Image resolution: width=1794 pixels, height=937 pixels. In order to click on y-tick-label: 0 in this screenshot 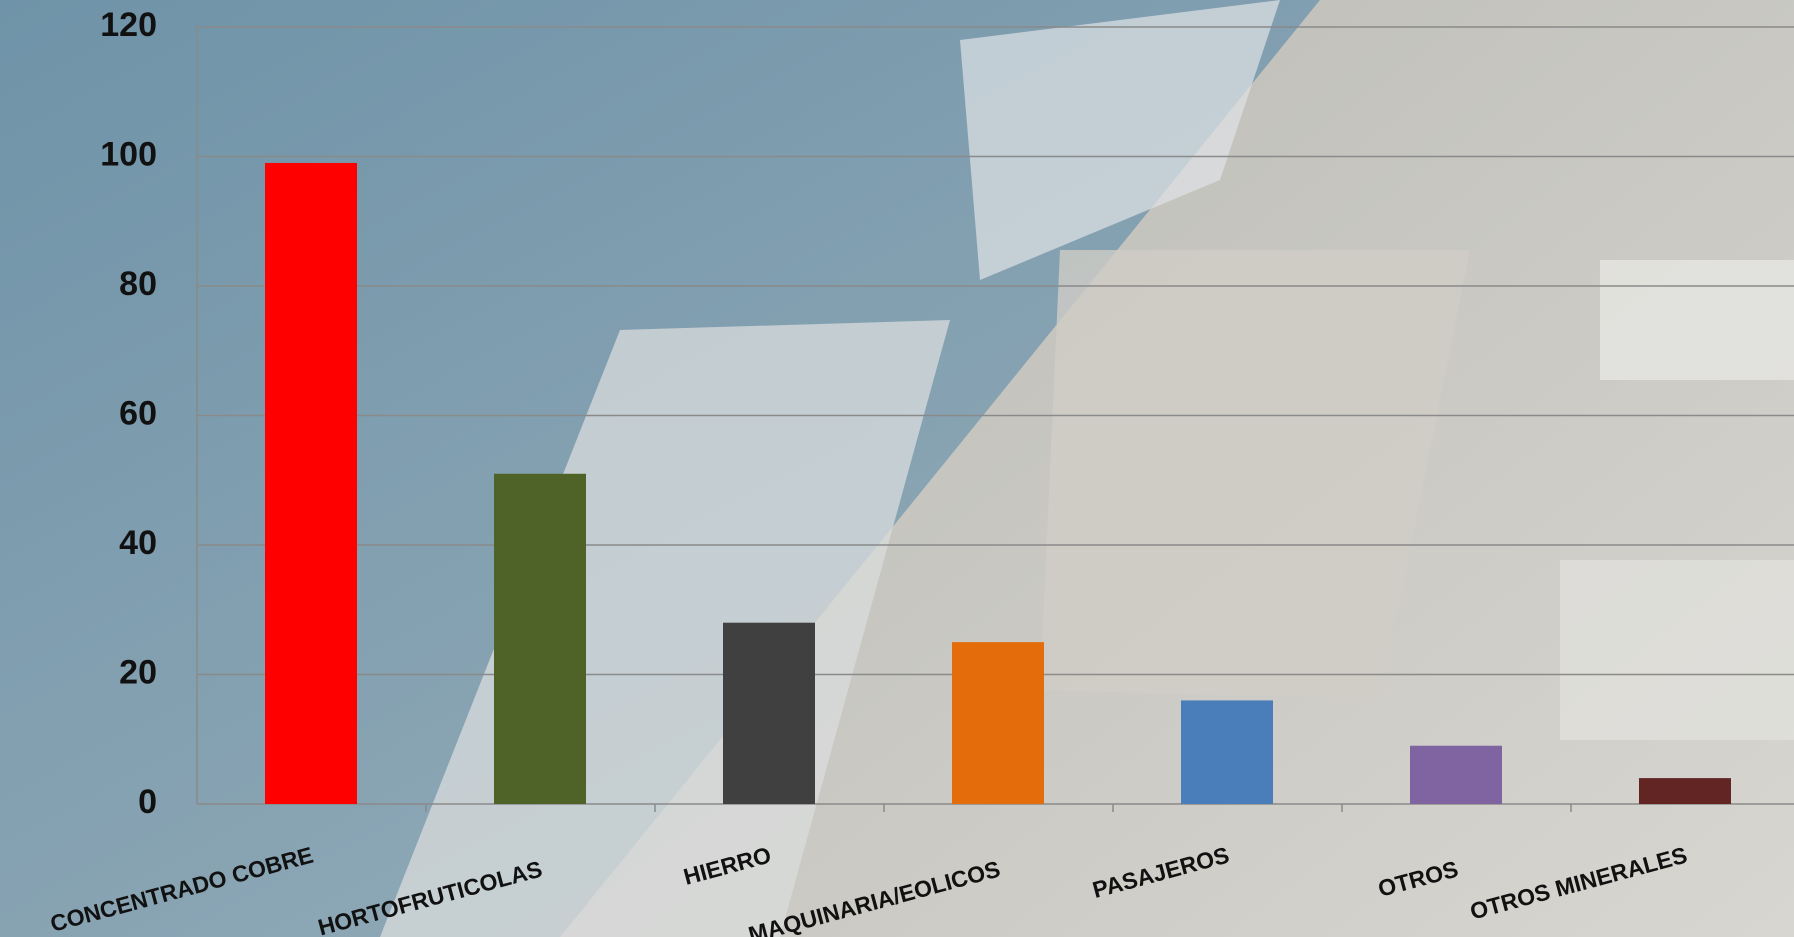, I will do `click(147, 802)`.